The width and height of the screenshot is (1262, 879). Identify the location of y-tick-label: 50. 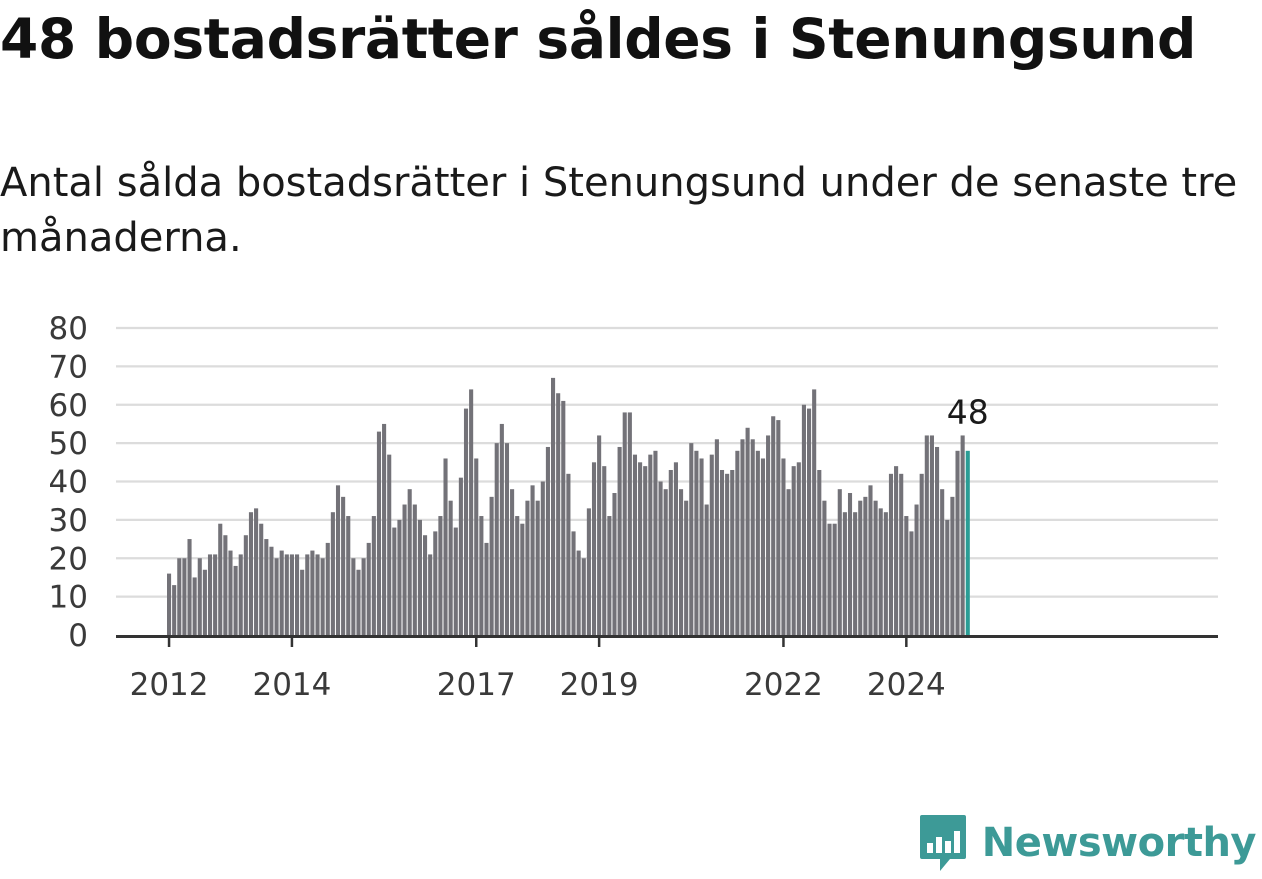
(68, 444).